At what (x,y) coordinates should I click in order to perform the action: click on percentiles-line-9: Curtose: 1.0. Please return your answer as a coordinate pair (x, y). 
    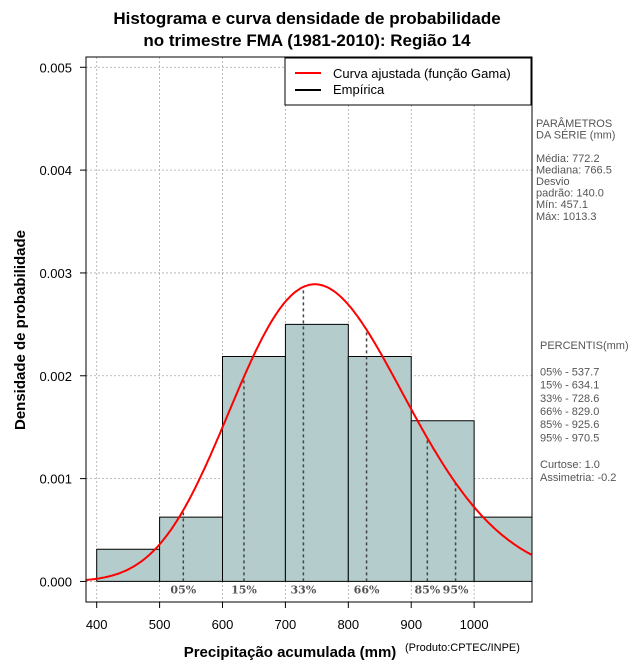
    Looking at the image, I should click on (570, 465).